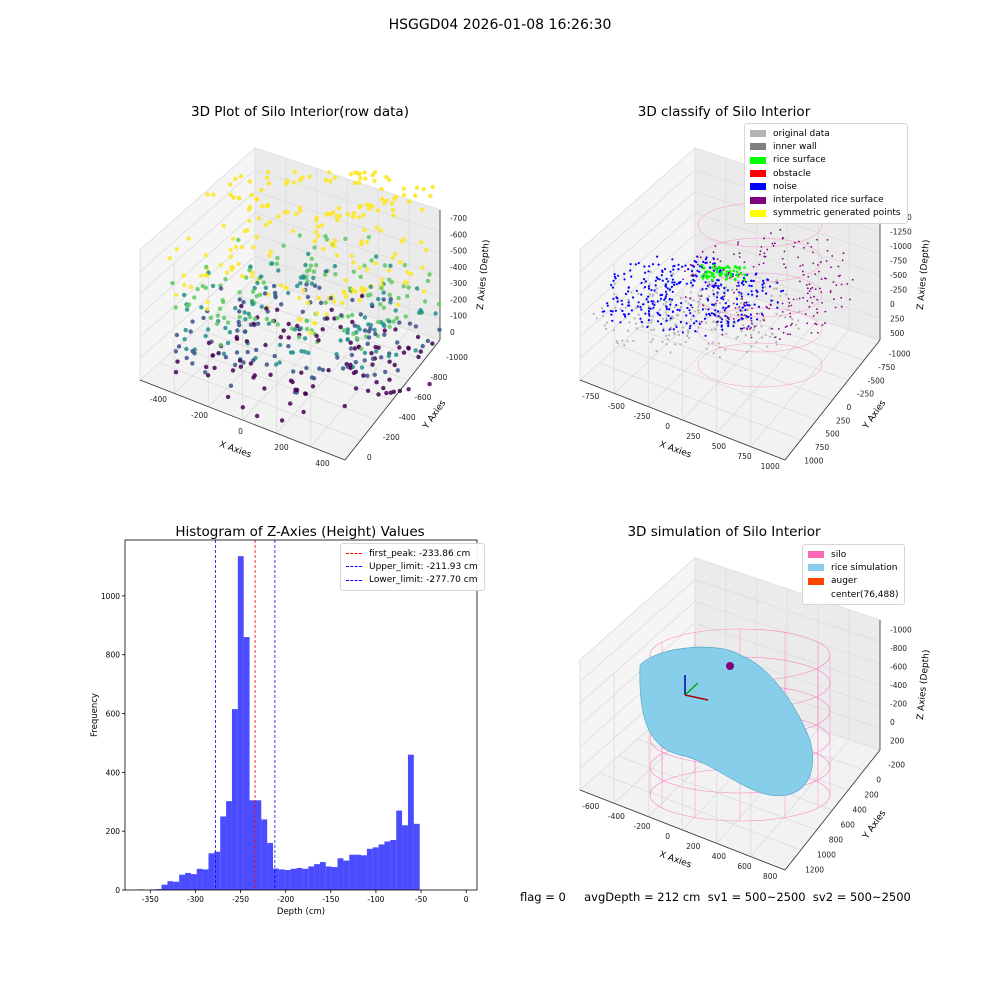 The height and width of the screenshot is (1000, 1000). Describe the element at coordinates (898, 685) in the screenshot. I see `z-tick-label: -400` at that location.